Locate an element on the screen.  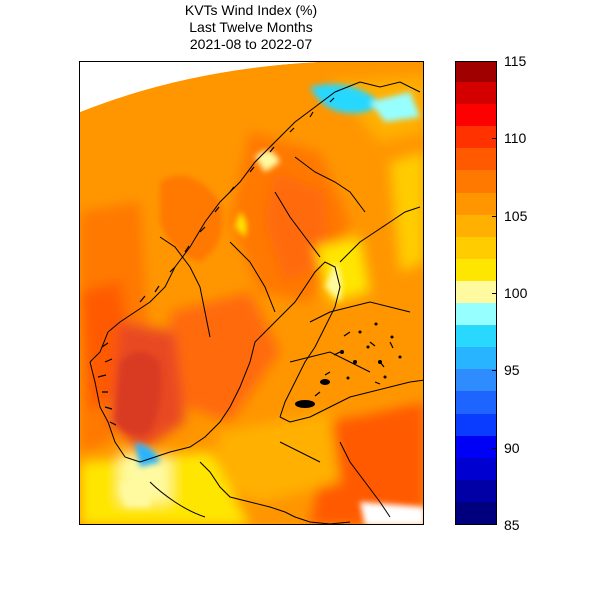
colorbar-tick-label: 105 is located at coordinates (516, 215).